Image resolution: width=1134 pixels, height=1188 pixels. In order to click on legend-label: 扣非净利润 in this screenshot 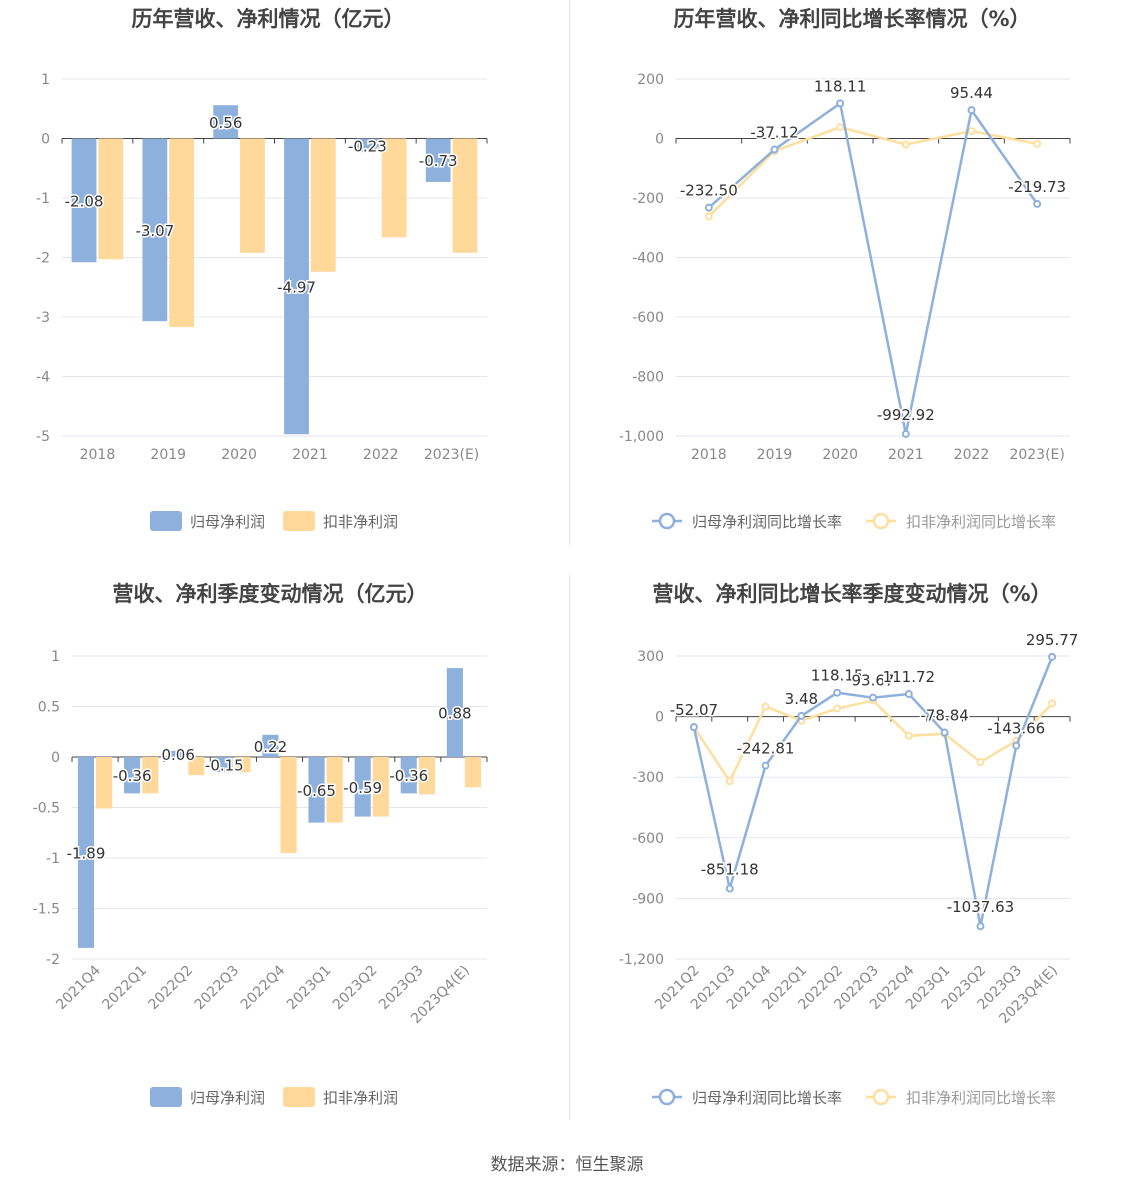, I will do `click(360, 1098)`.